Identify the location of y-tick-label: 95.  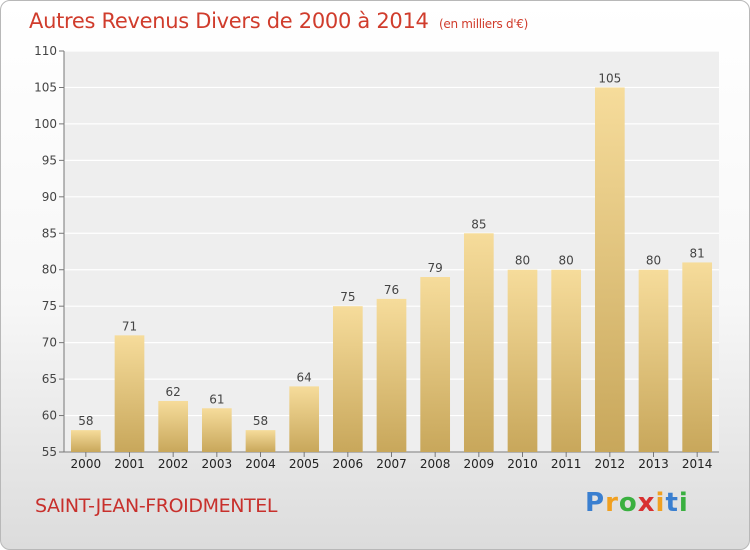
(49, 160).